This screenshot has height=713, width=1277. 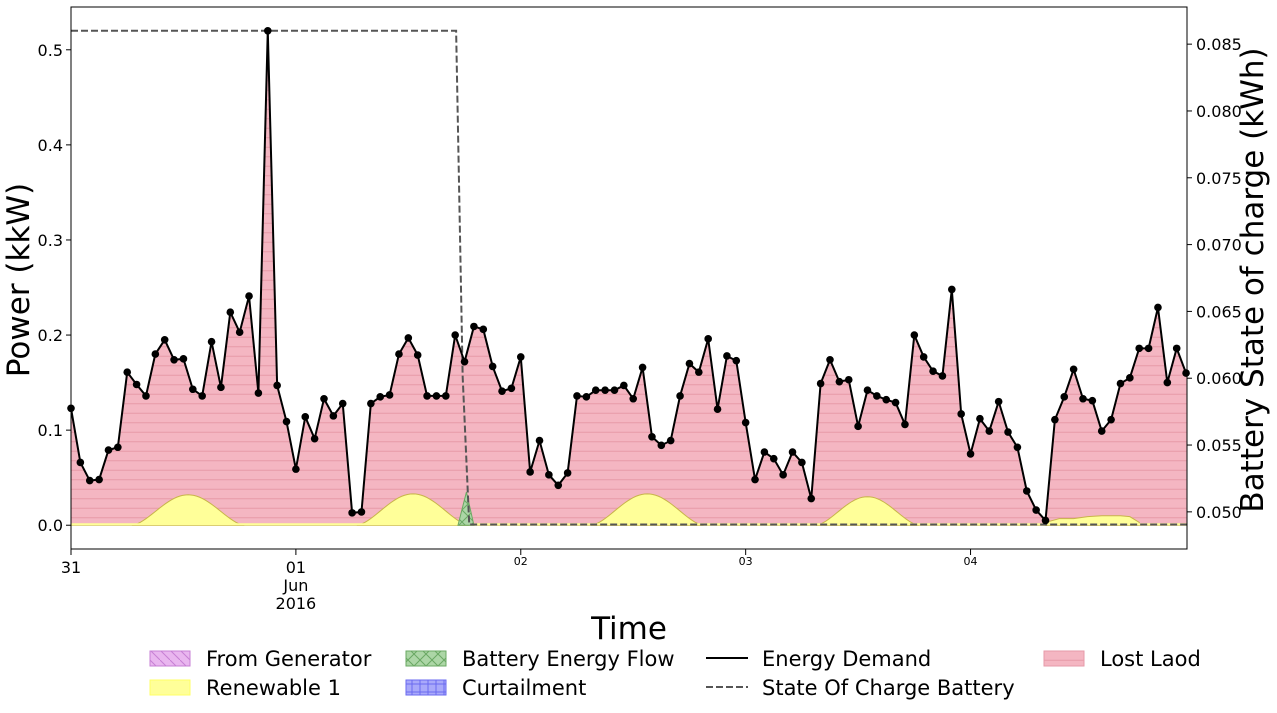 I want to click on right-y-tick-label: 0.070, so click(x=1219, y=245).